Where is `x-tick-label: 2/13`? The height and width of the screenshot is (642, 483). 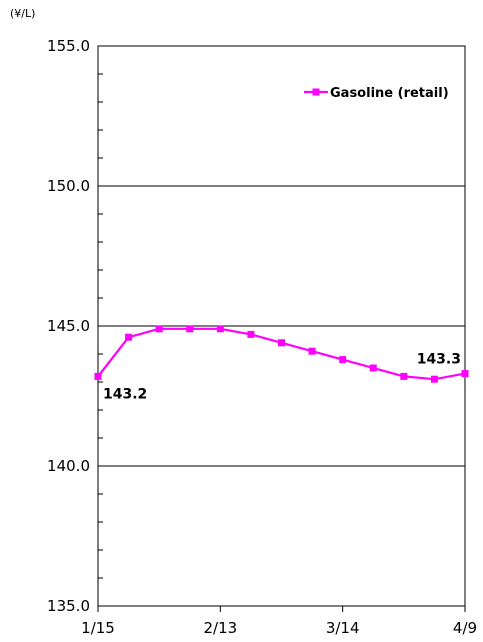
x-tick-label: 2/13 is located at coordinates (220, 628).